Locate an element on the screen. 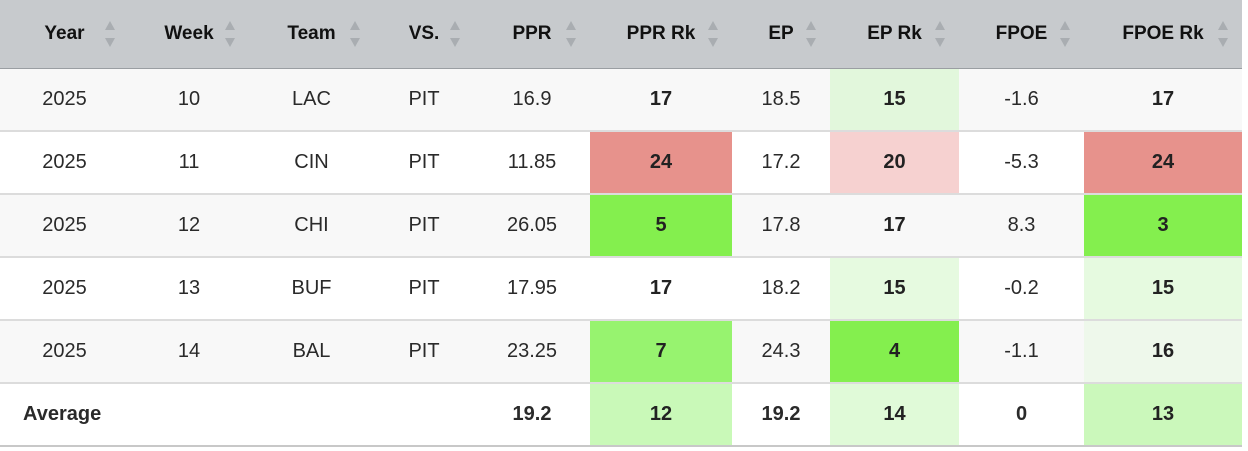 Image resolution: width=1248 pixels, height=451 pixels. cell-ep-rk: 4 is located at coordinates (894, 352).